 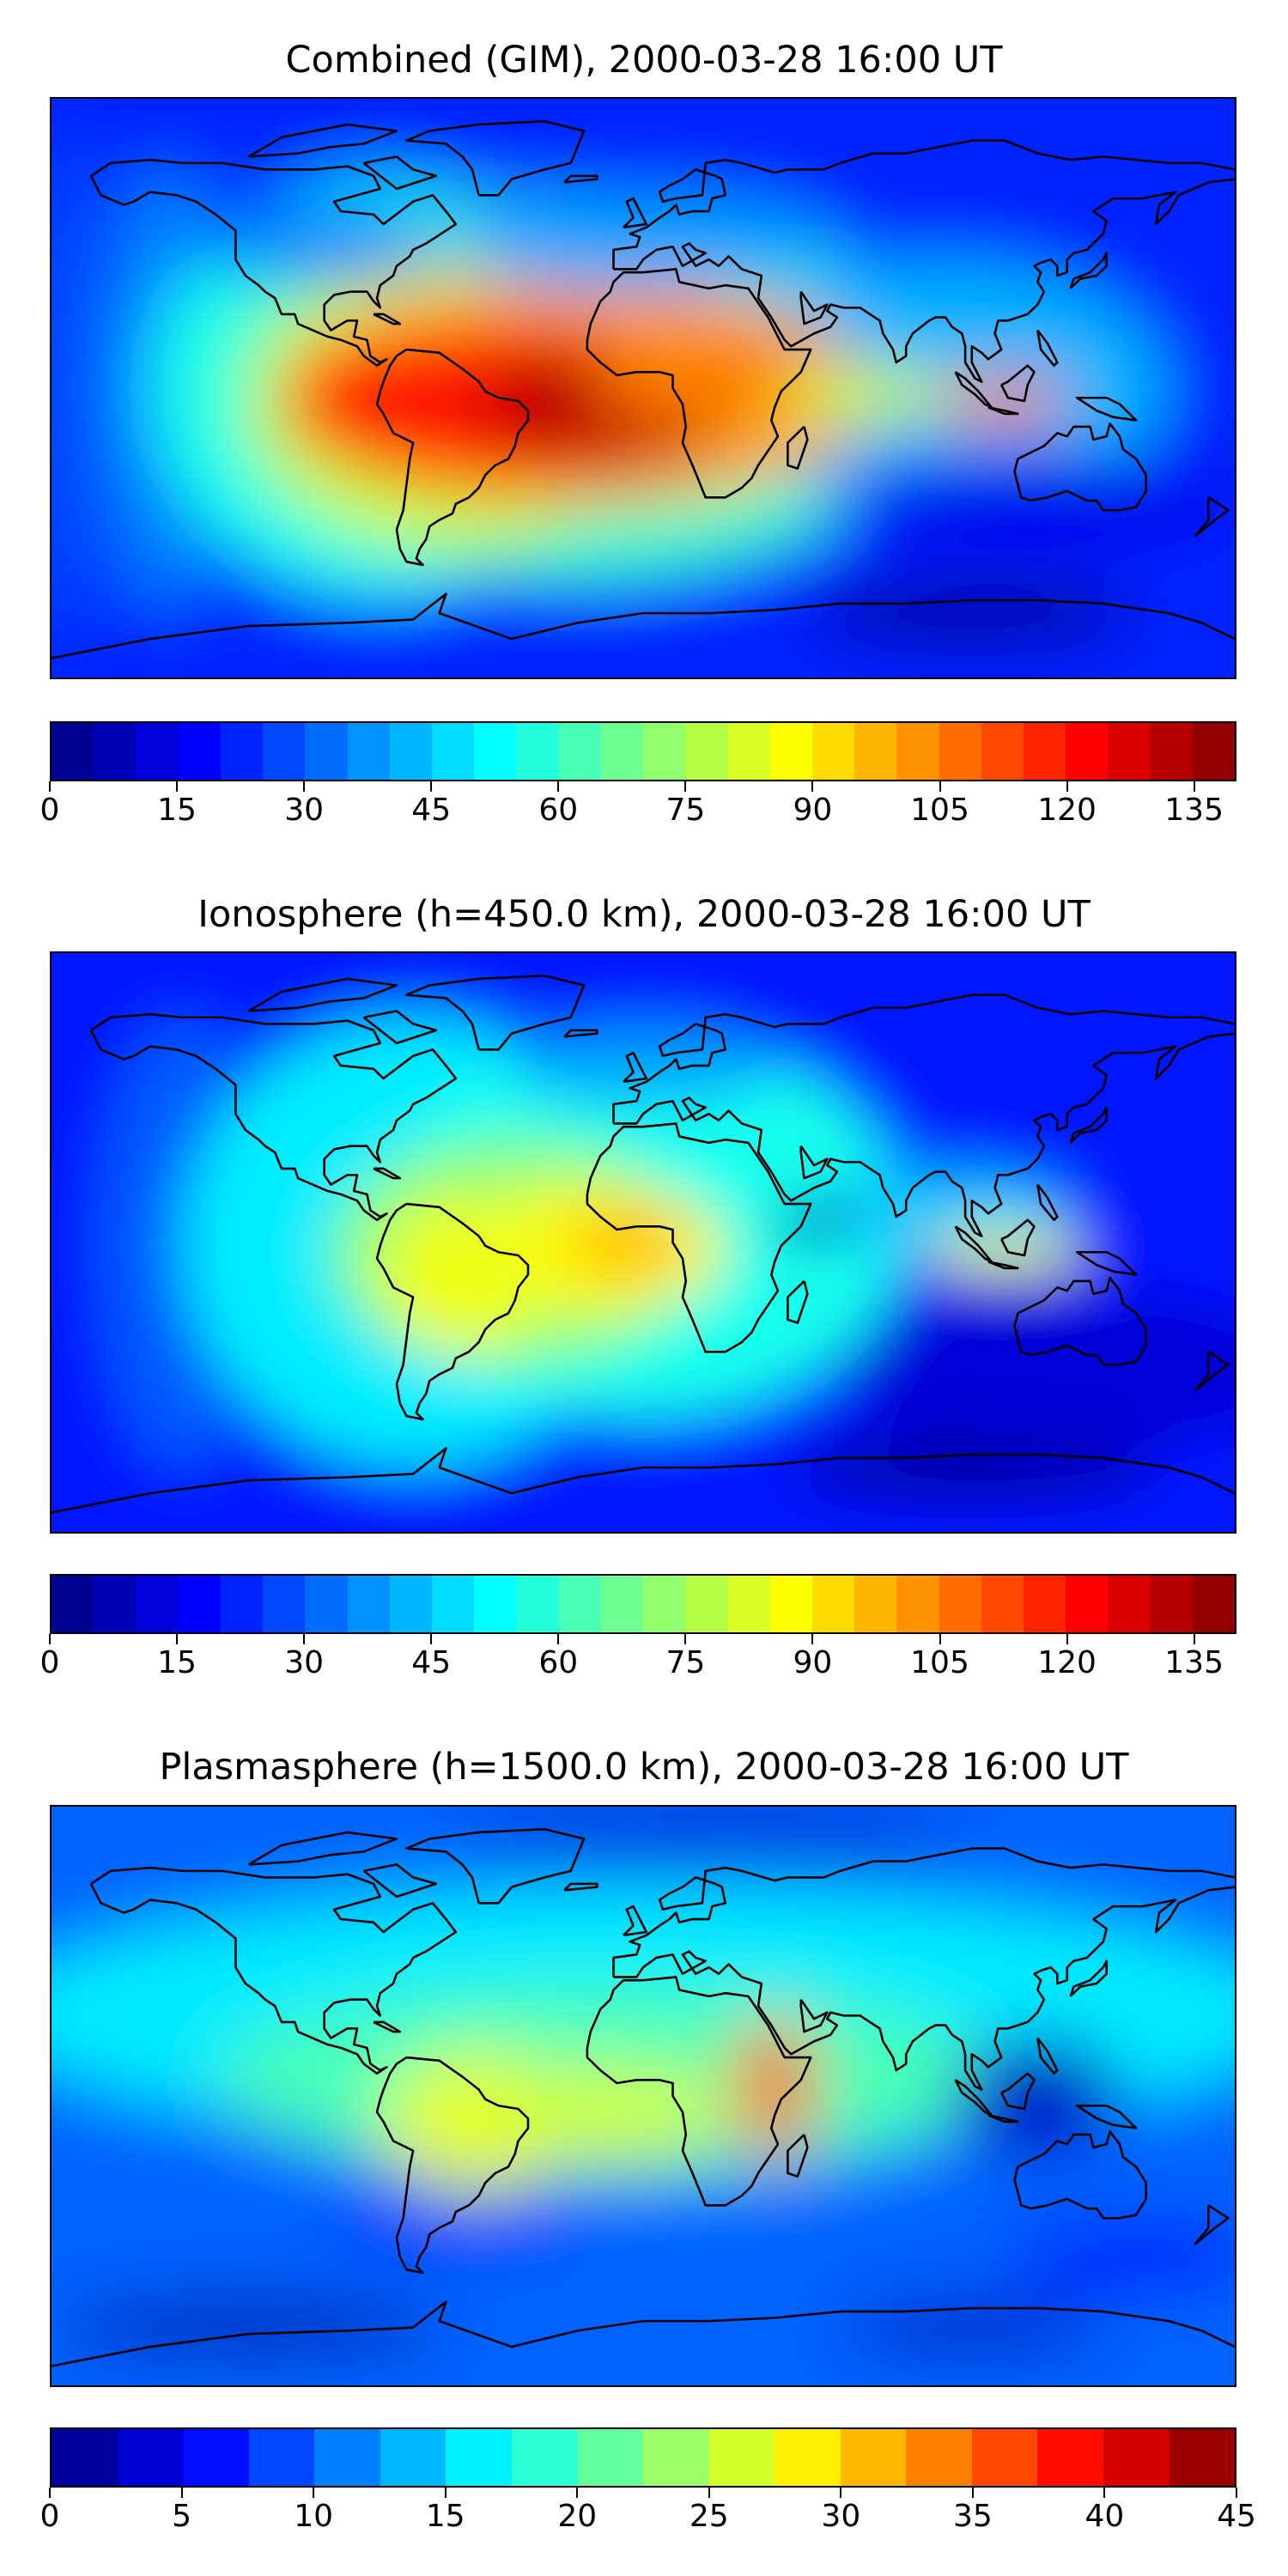 What do you see at coordinates (1194, 1663) in the screenshot?
I see `colorbar-tick-label: 135` at bounding box center [1194, 1663].